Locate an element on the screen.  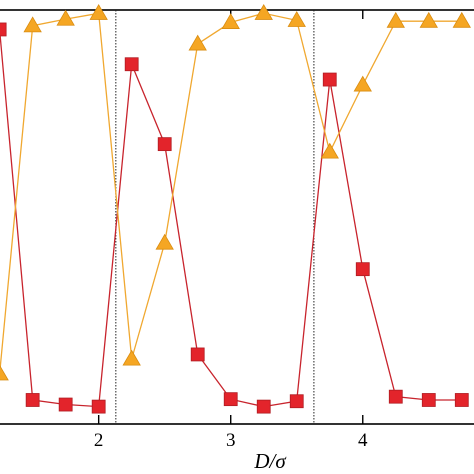
x-tick-label-3: 4 is located at coordinates (363, 440).